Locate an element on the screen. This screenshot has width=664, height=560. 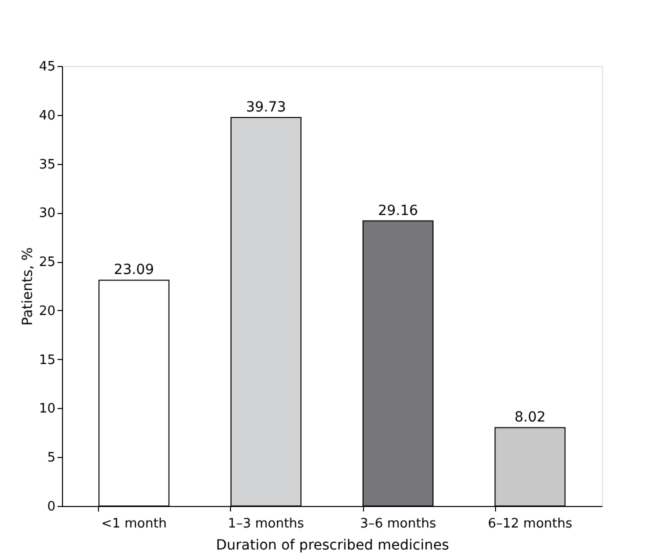
x-axis-title: Duration of prescribed medicines is located at coordinates (333, 546).